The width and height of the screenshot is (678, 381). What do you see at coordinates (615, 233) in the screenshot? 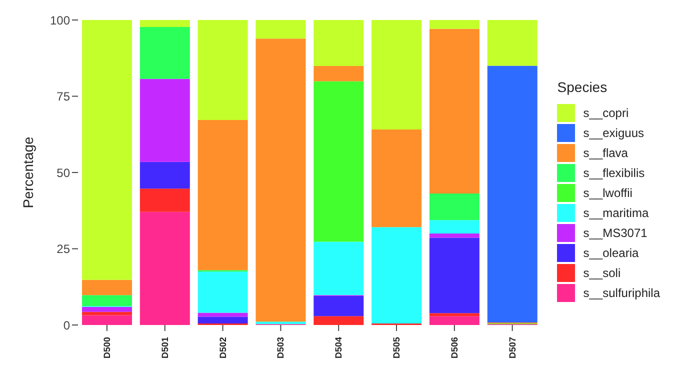
I see `legend-label: s__MS3071` at bounding box center [615, 233].